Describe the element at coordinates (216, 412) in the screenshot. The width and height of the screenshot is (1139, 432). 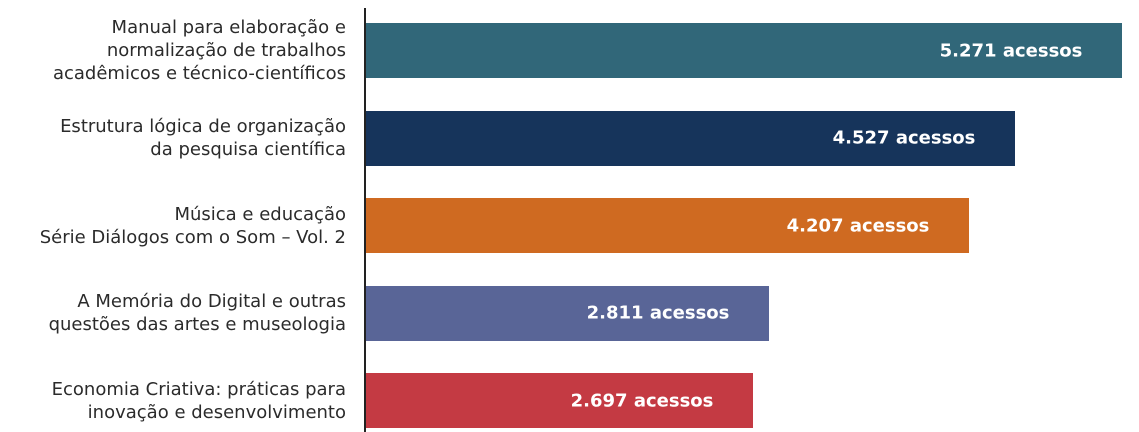
I see `category-label-line: inovação e desenvolvimento` at that location.